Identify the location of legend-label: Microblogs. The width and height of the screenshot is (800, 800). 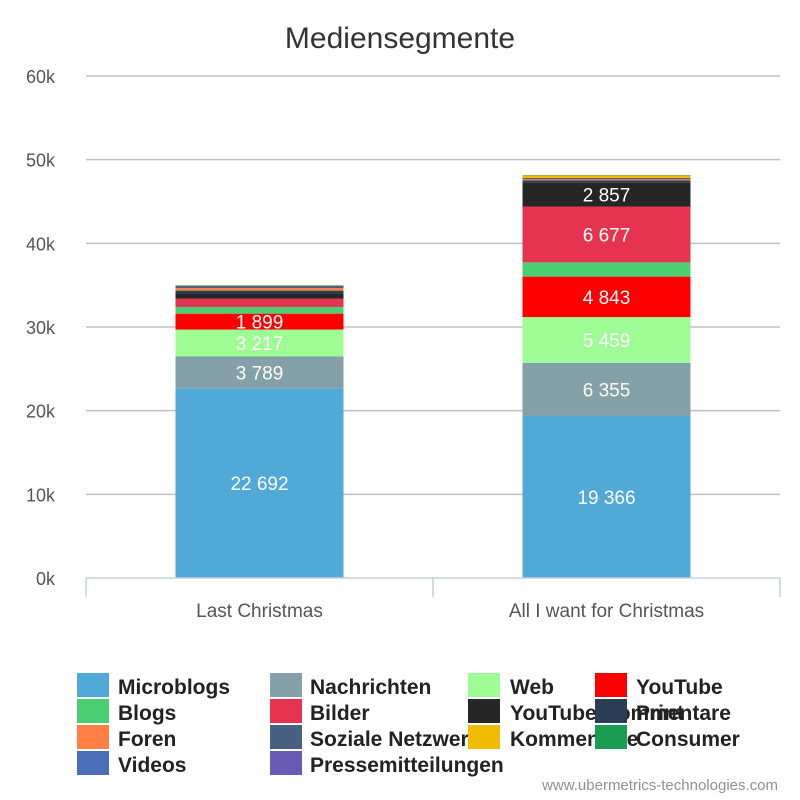
(174, 687).